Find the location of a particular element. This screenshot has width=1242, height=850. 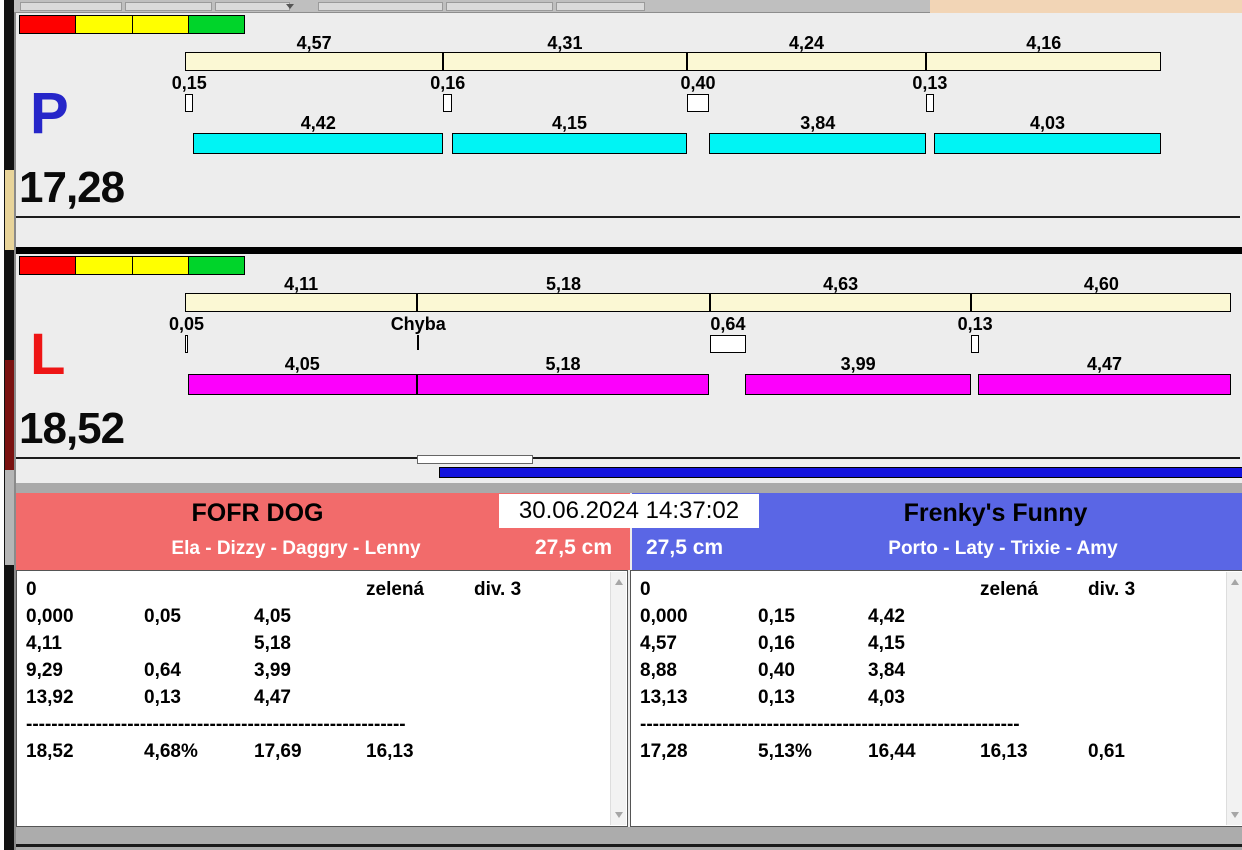

log-cell: 4,03 is located at coordinates (886, 697).